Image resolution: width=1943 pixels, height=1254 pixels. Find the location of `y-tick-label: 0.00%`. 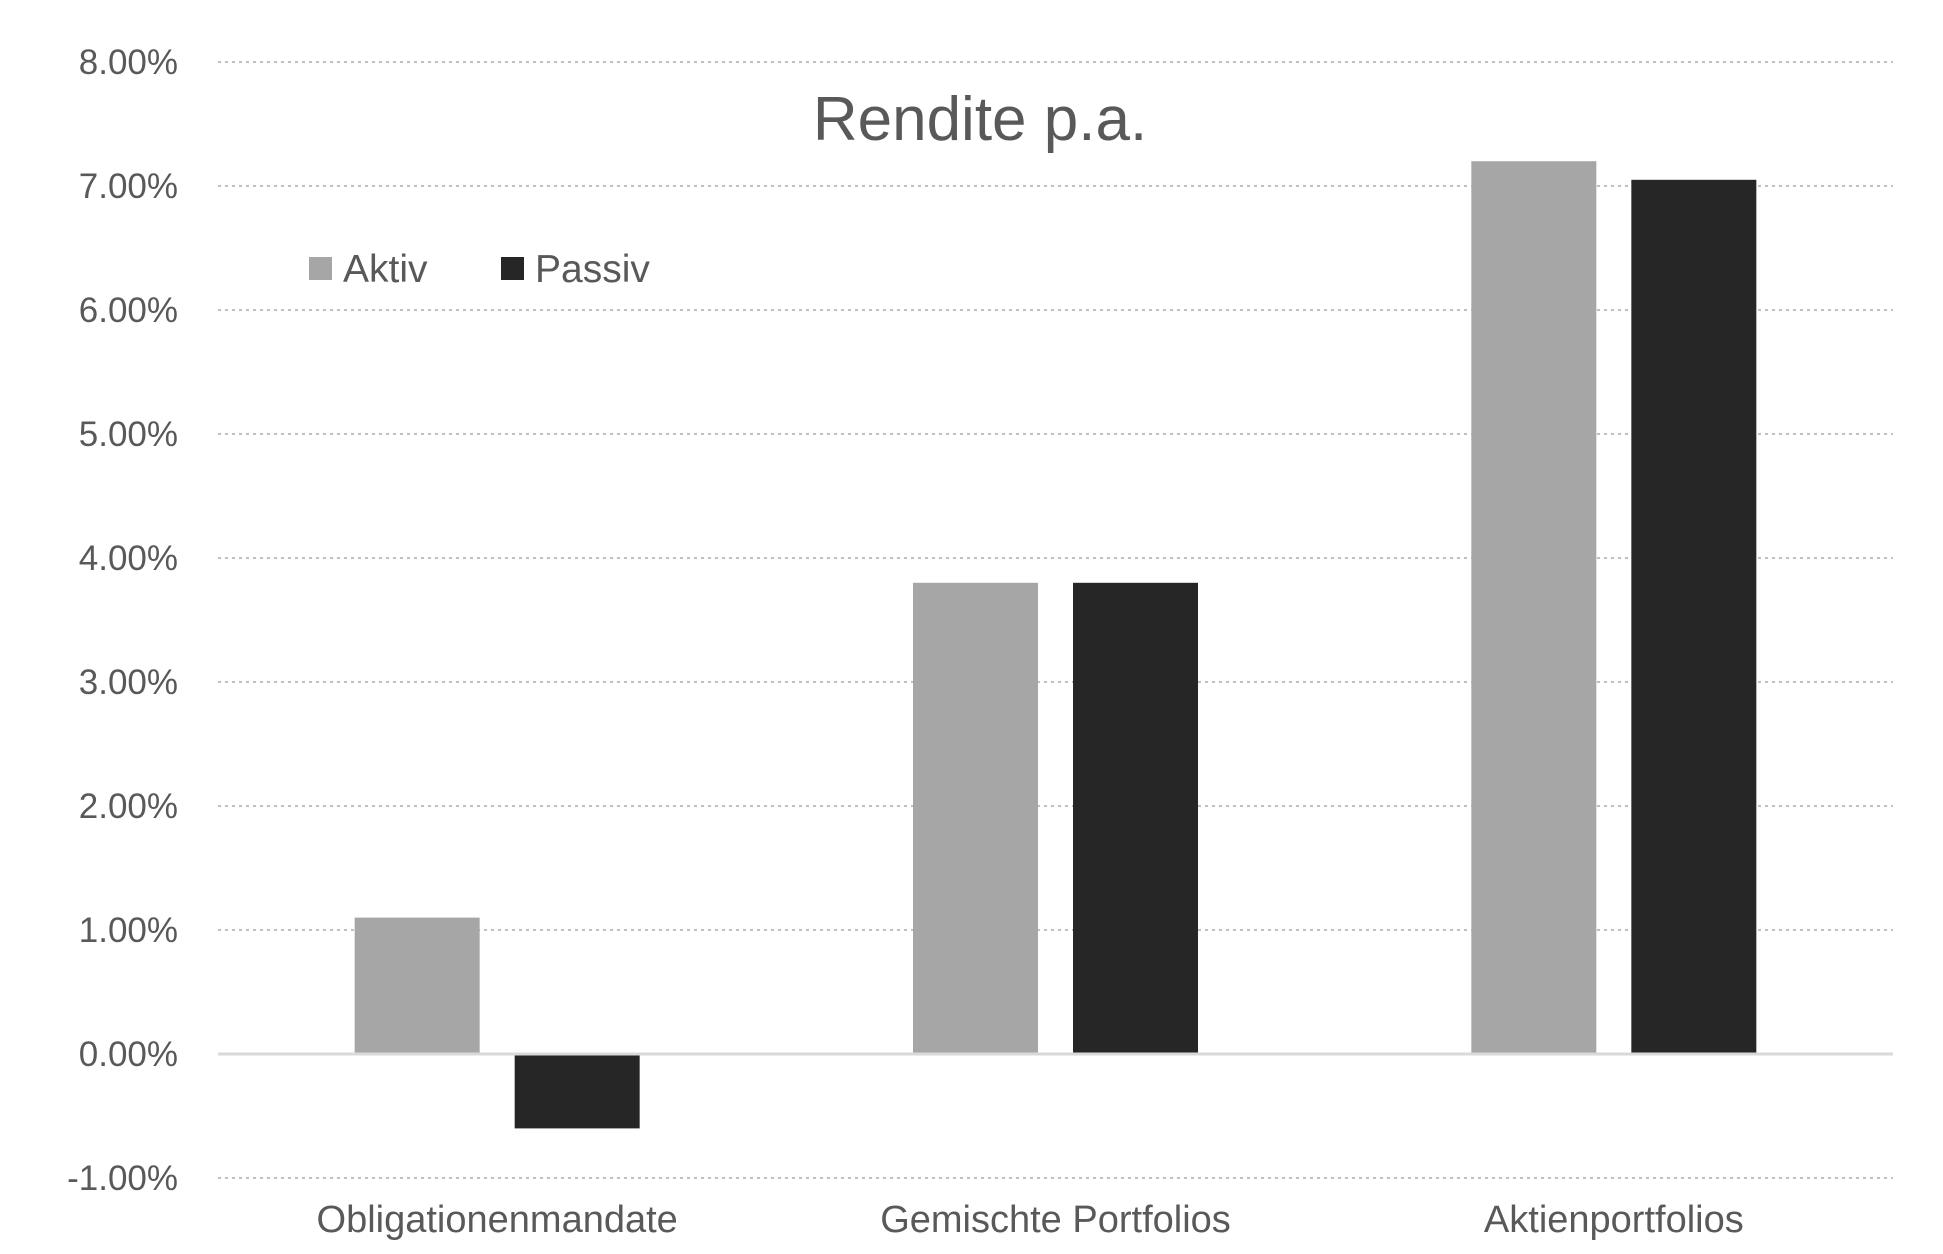

y-tick-label: 0.00% is located at coordinates (128, 1054).